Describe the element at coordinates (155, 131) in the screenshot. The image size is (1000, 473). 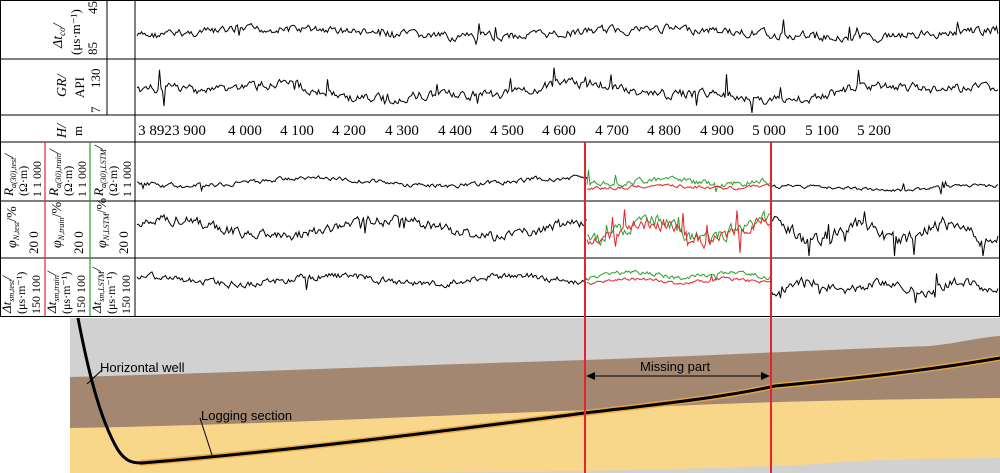
I see `depth-tick-label: 3 892` at that location.